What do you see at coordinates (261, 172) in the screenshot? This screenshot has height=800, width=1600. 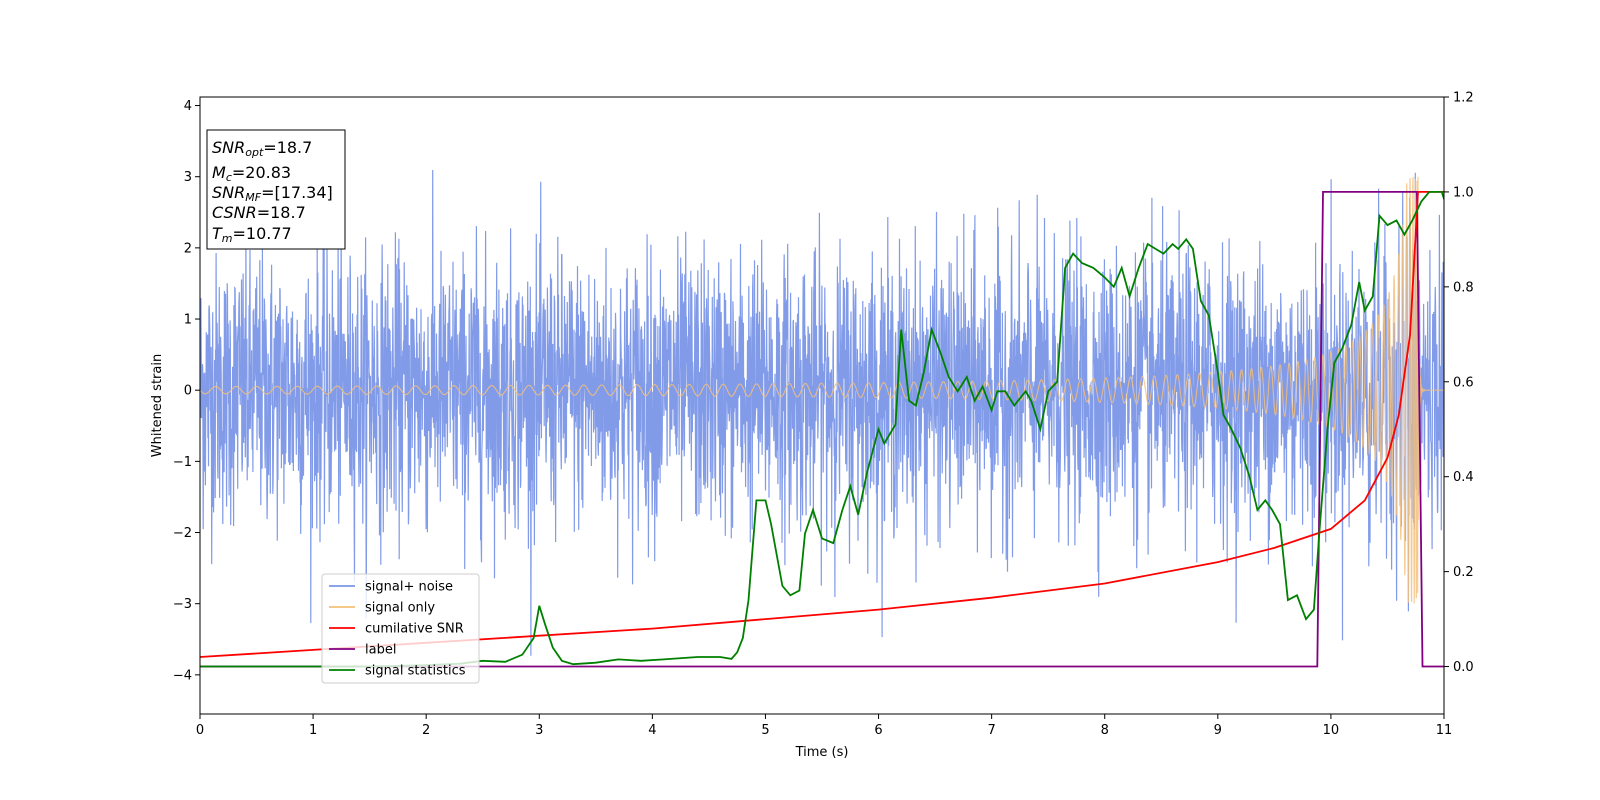 I see `info-line-value: =20.83` at bounding box center [261, 172].